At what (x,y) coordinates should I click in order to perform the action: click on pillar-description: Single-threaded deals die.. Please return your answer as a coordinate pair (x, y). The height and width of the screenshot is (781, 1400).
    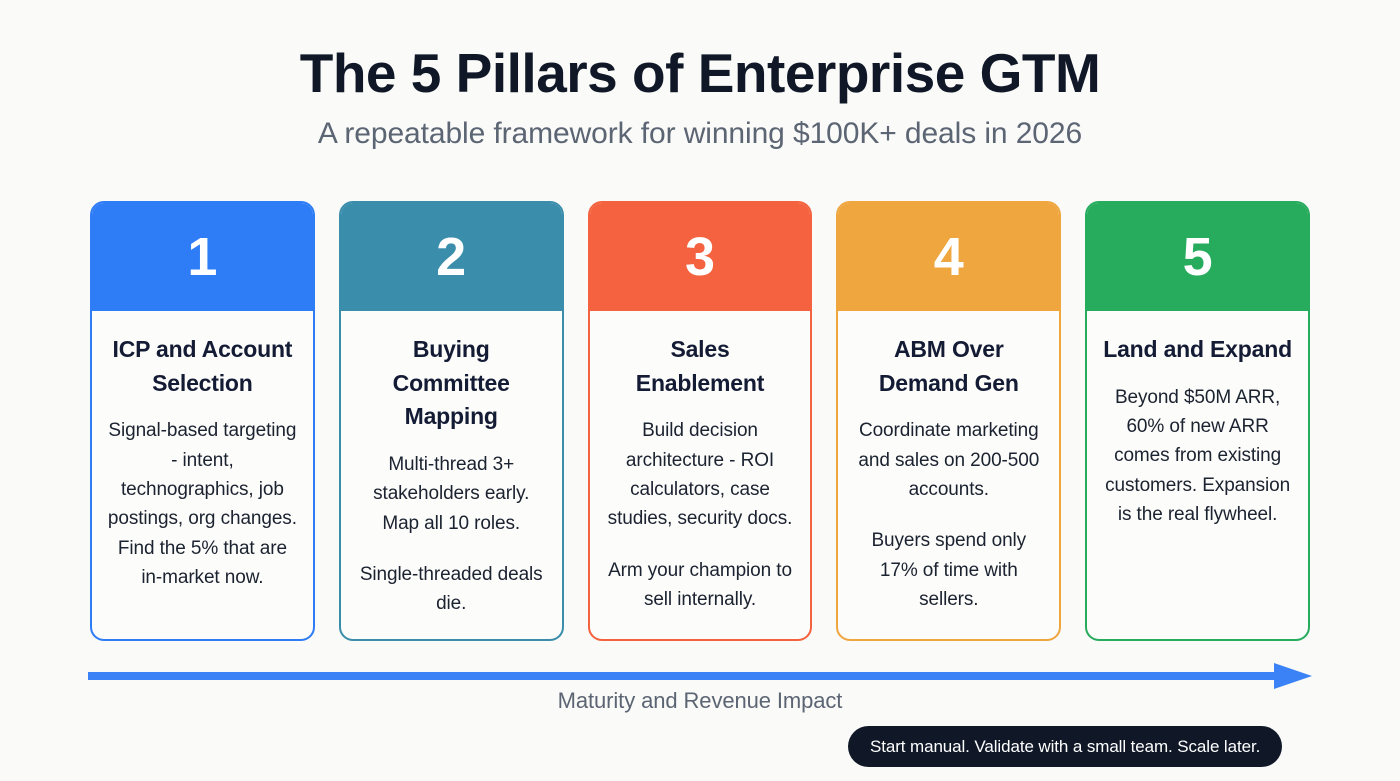
    Looking at the image, I should click on (451, 589).